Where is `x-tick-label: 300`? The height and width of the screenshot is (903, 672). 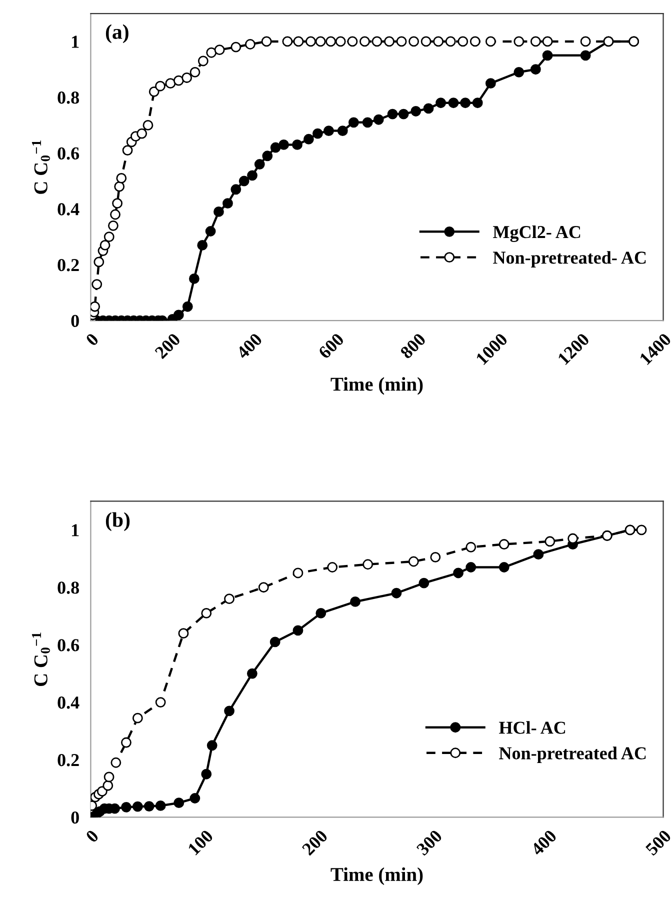
x-tick-label: 300 is located at coordinates (429, 842).